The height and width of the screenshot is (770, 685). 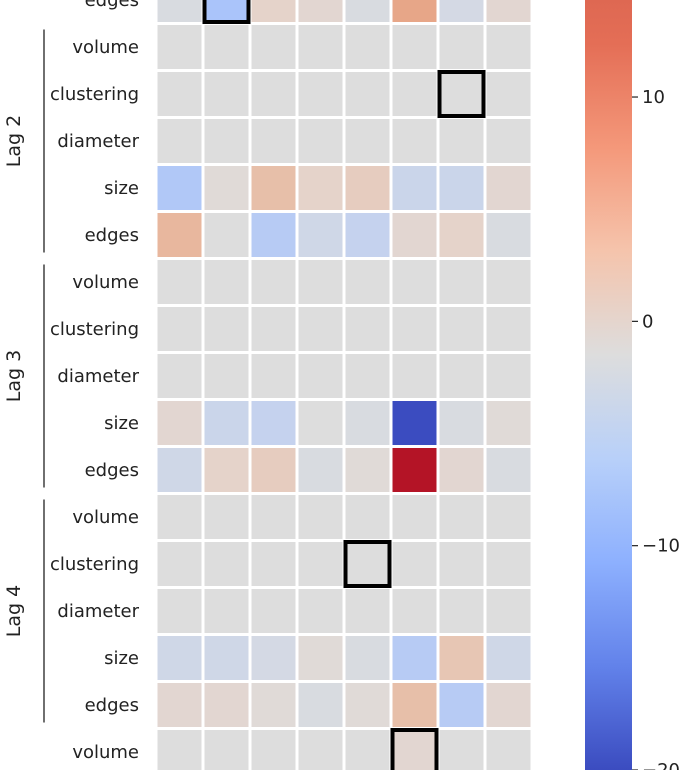 I want to click on colorbar-tick-label: 10, so click(x=653, y=97).